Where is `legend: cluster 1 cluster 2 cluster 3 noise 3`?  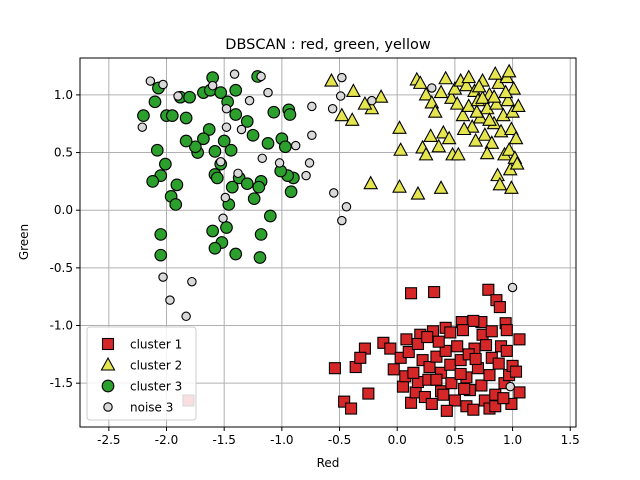
legend: cluster 1 cluster 2 cluster 3 noise 3 is located at coordinates (141, 373).